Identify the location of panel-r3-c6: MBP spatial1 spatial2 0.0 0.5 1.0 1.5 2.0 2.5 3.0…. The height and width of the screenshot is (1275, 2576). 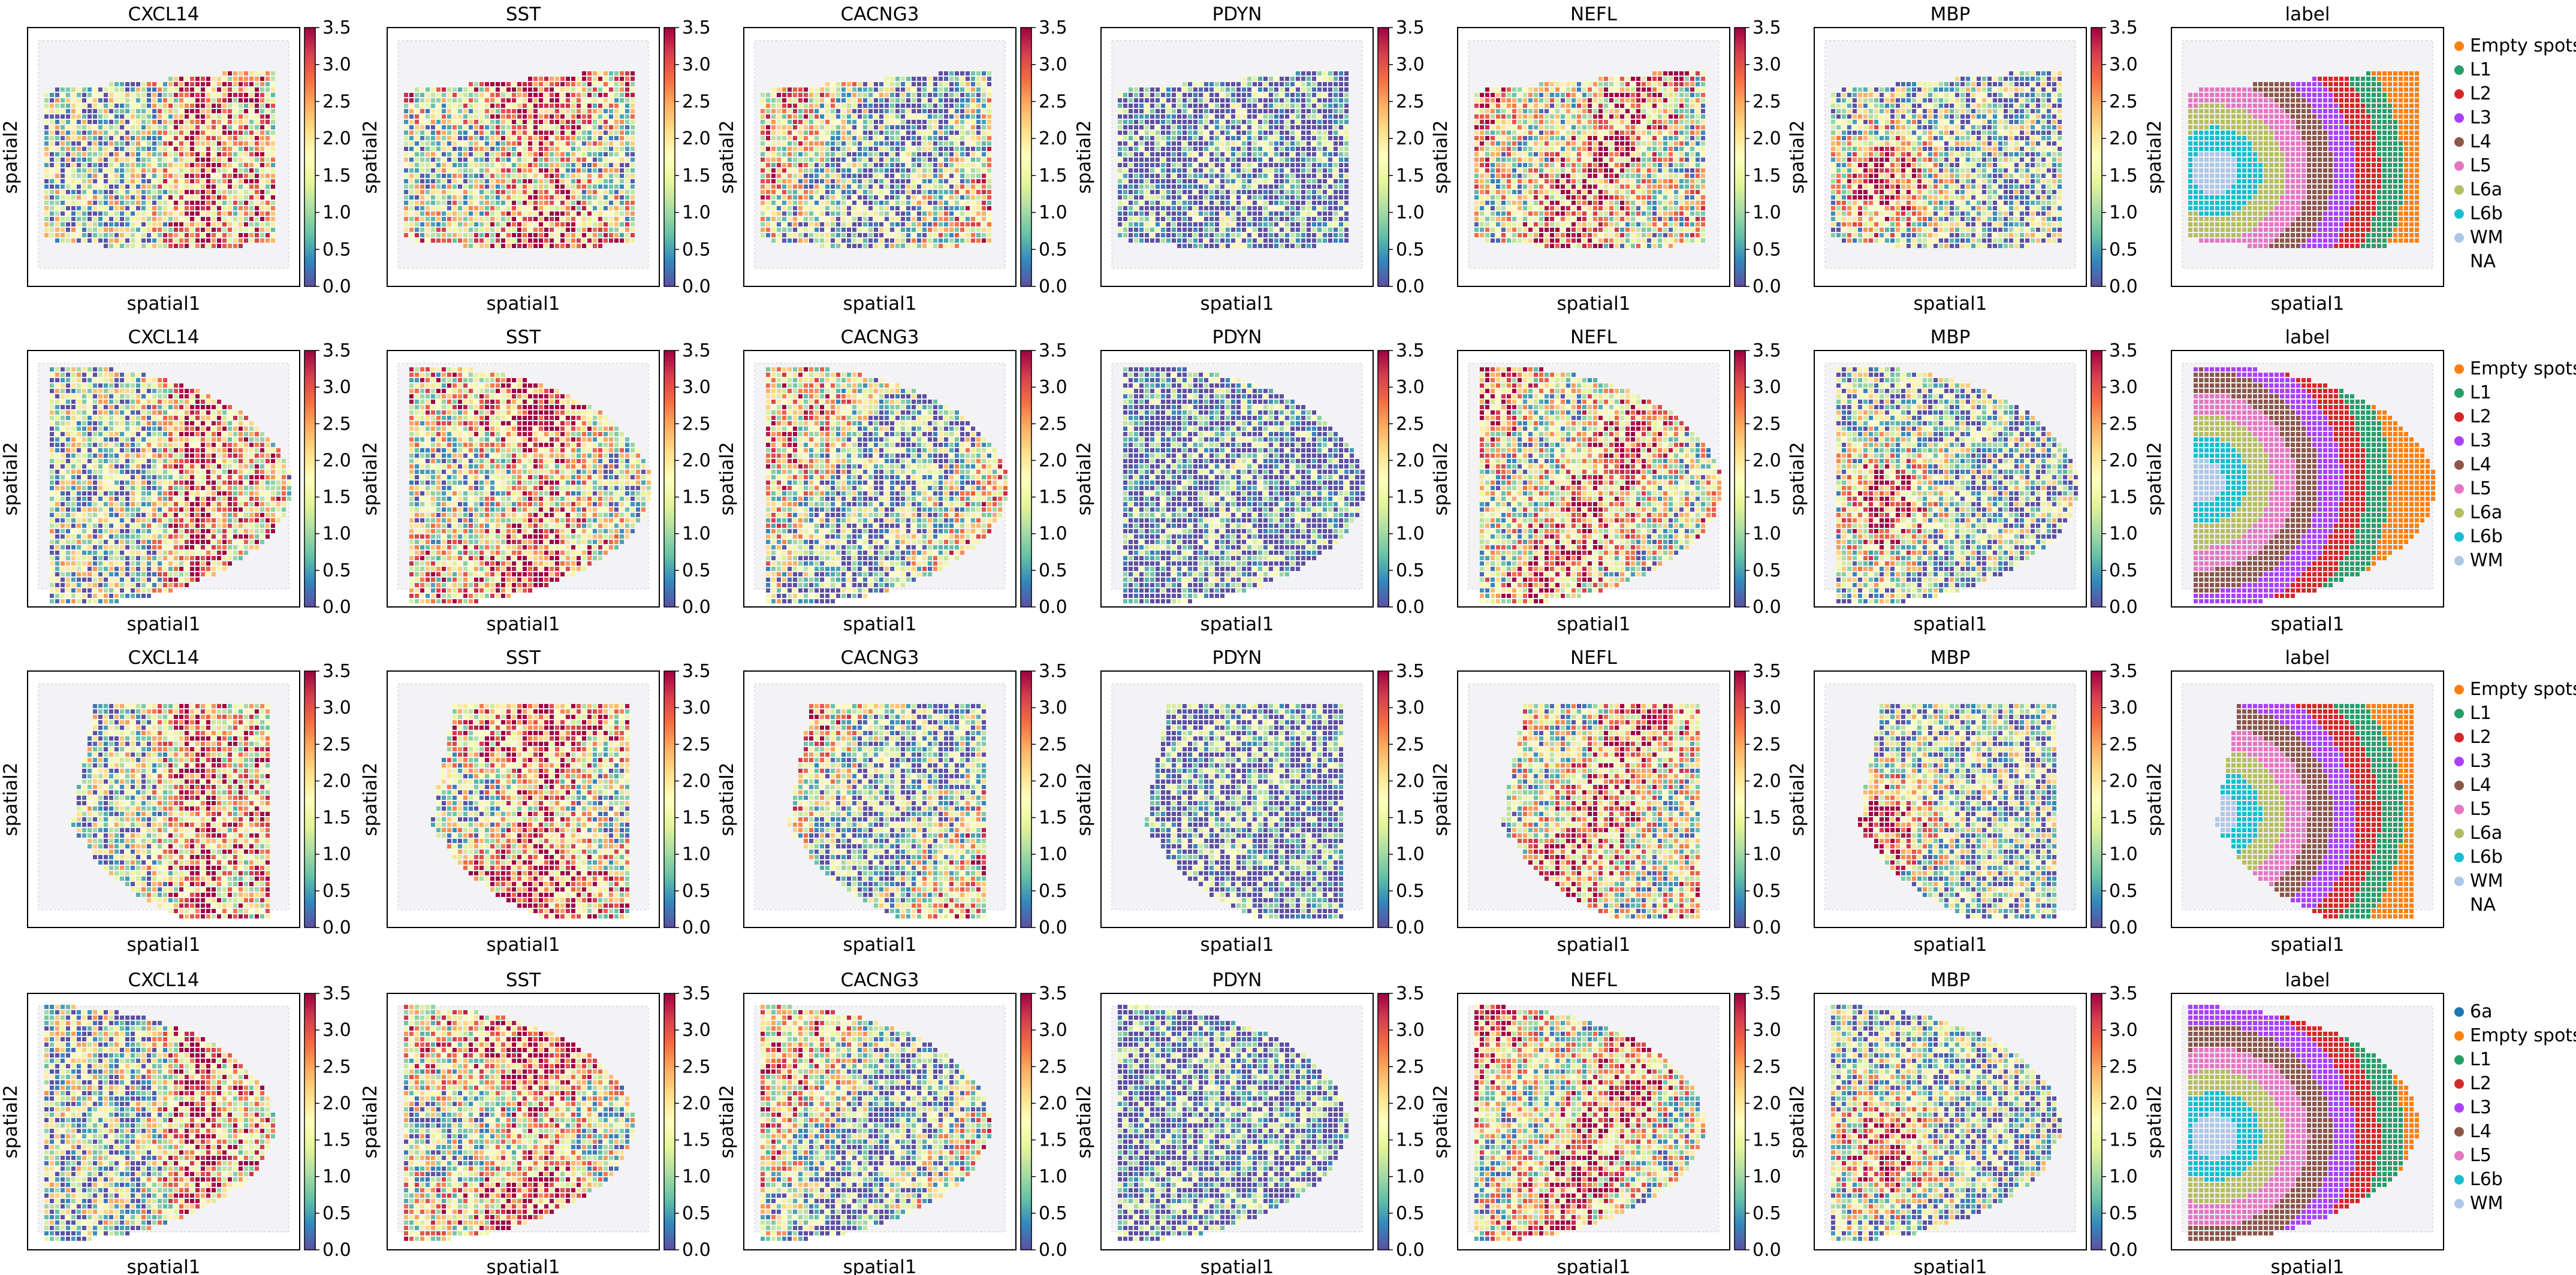
(1962, 801).